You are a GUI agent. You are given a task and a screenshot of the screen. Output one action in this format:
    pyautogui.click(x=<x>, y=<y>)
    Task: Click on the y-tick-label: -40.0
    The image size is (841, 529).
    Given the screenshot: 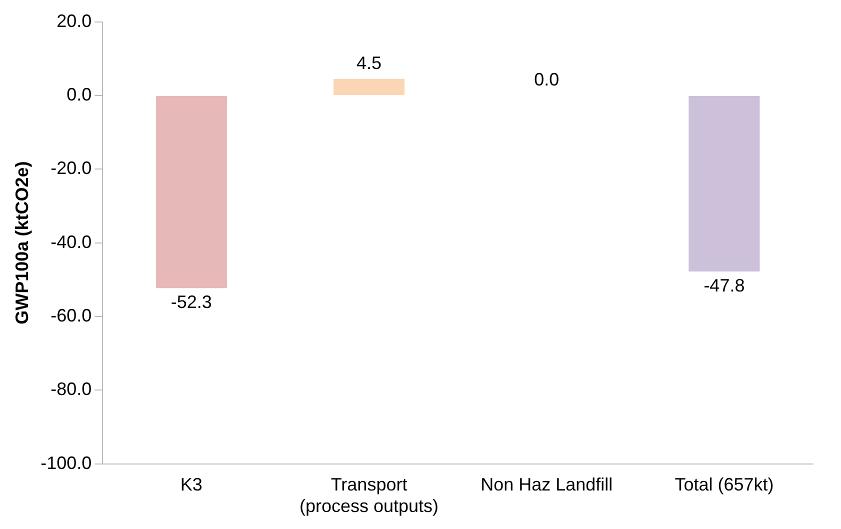 What is the action you would take?
    pyautogui.click(x=71, y=242)
    